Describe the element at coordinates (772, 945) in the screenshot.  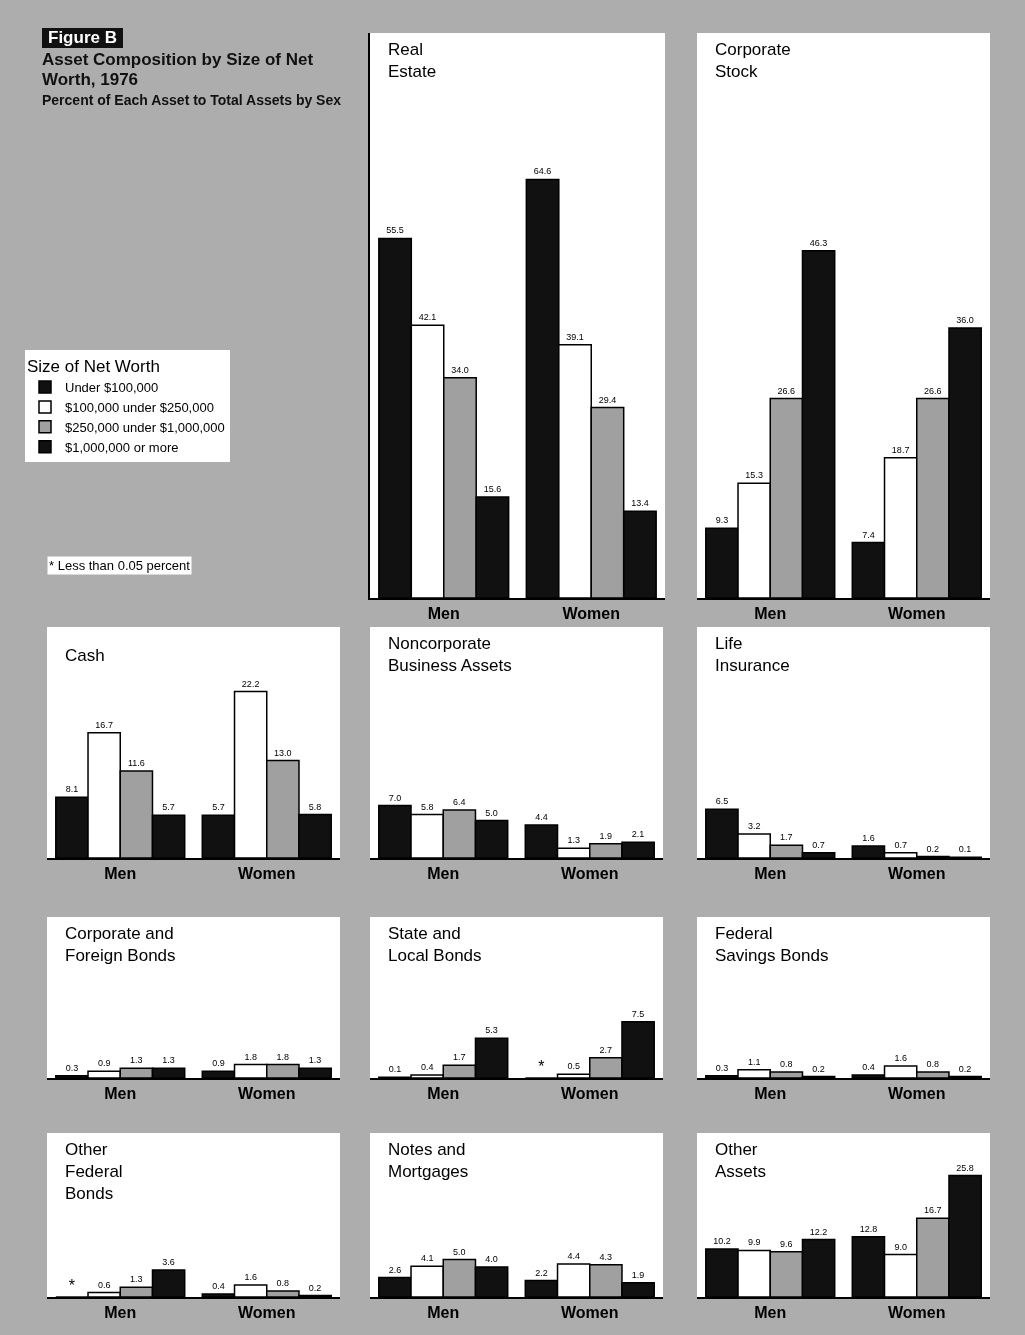
I see `chart-title: Federal Savings Bonds` at that location.